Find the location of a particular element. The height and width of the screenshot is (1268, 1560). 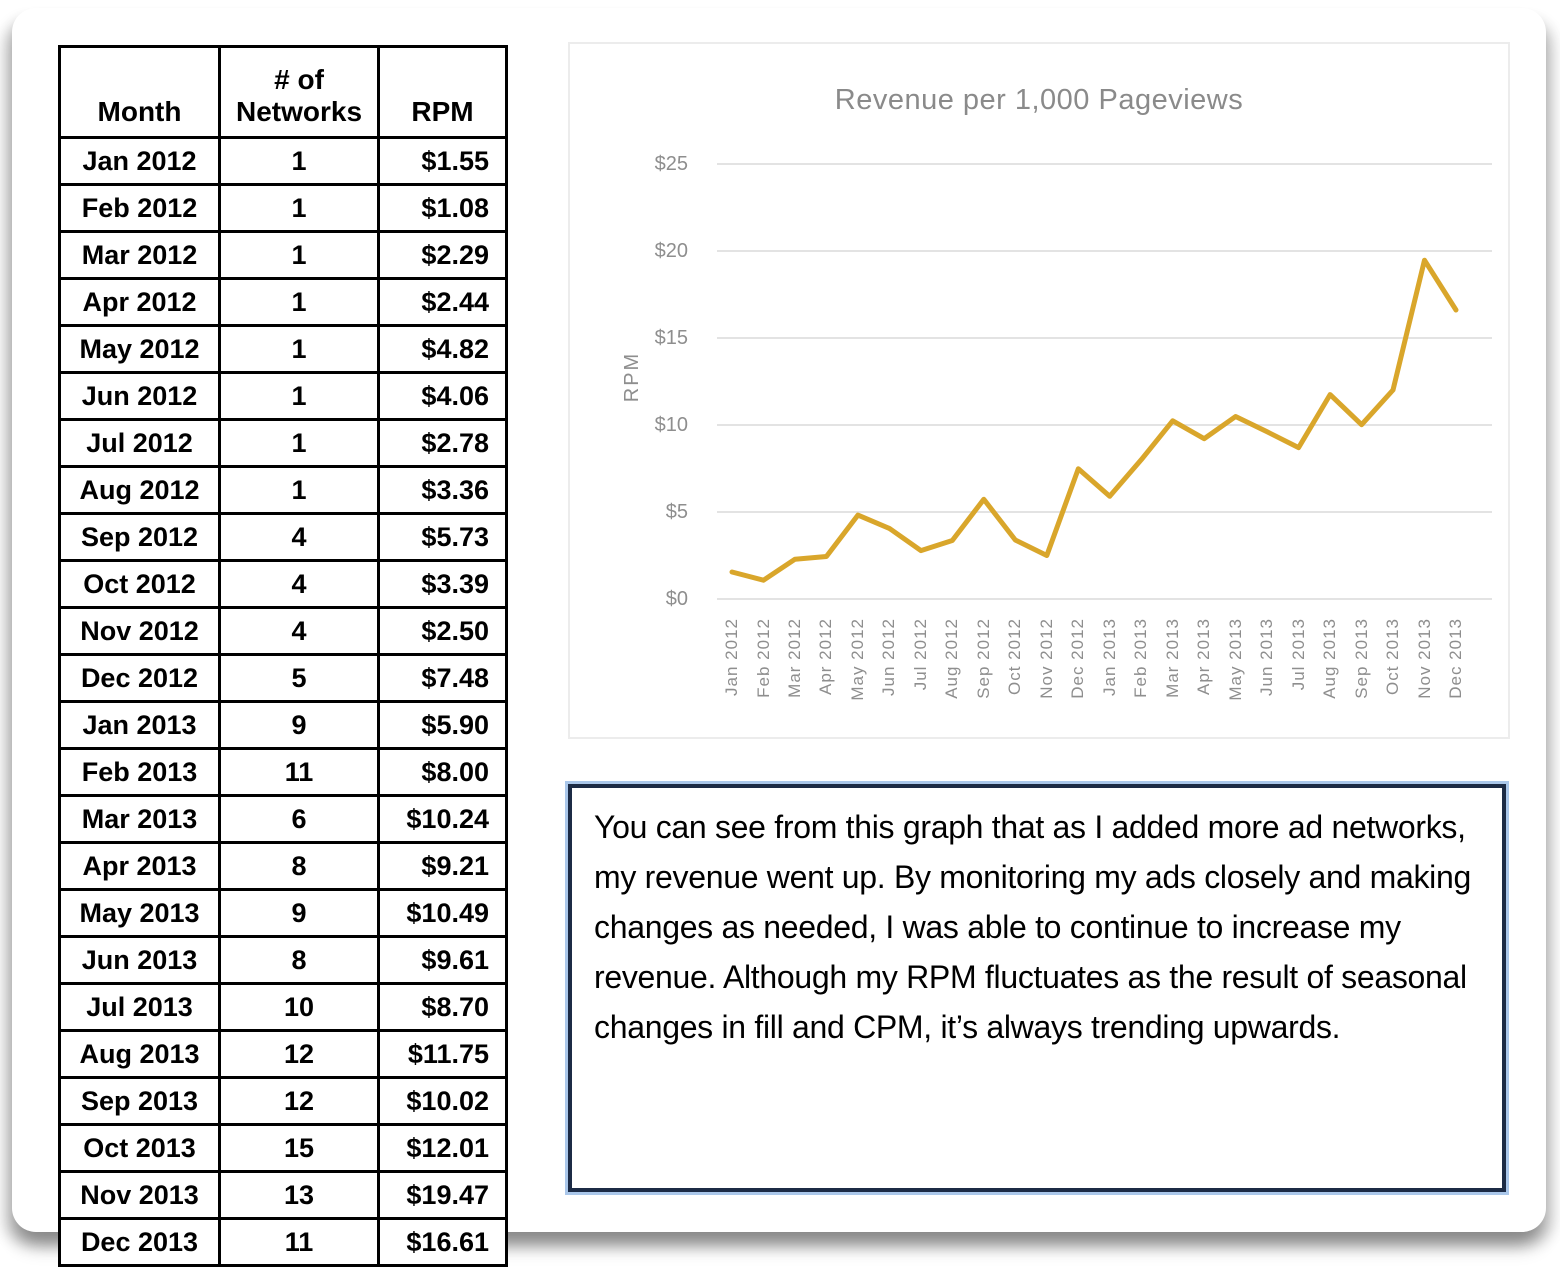

cell-networks: 9 is located at coordinates (299, 725).